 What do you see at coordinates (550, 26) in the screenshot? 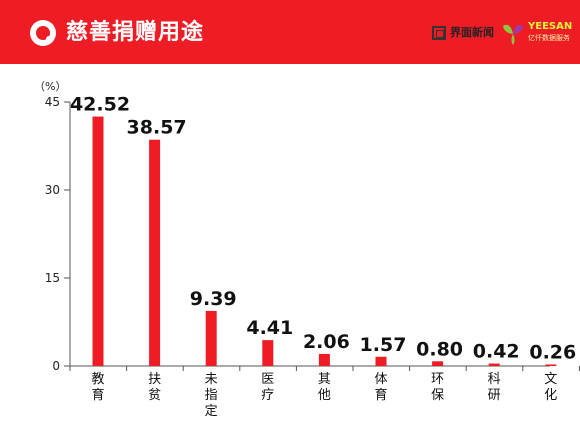
I see `partner-name: YEESAN` at bounding box center [550, 26].